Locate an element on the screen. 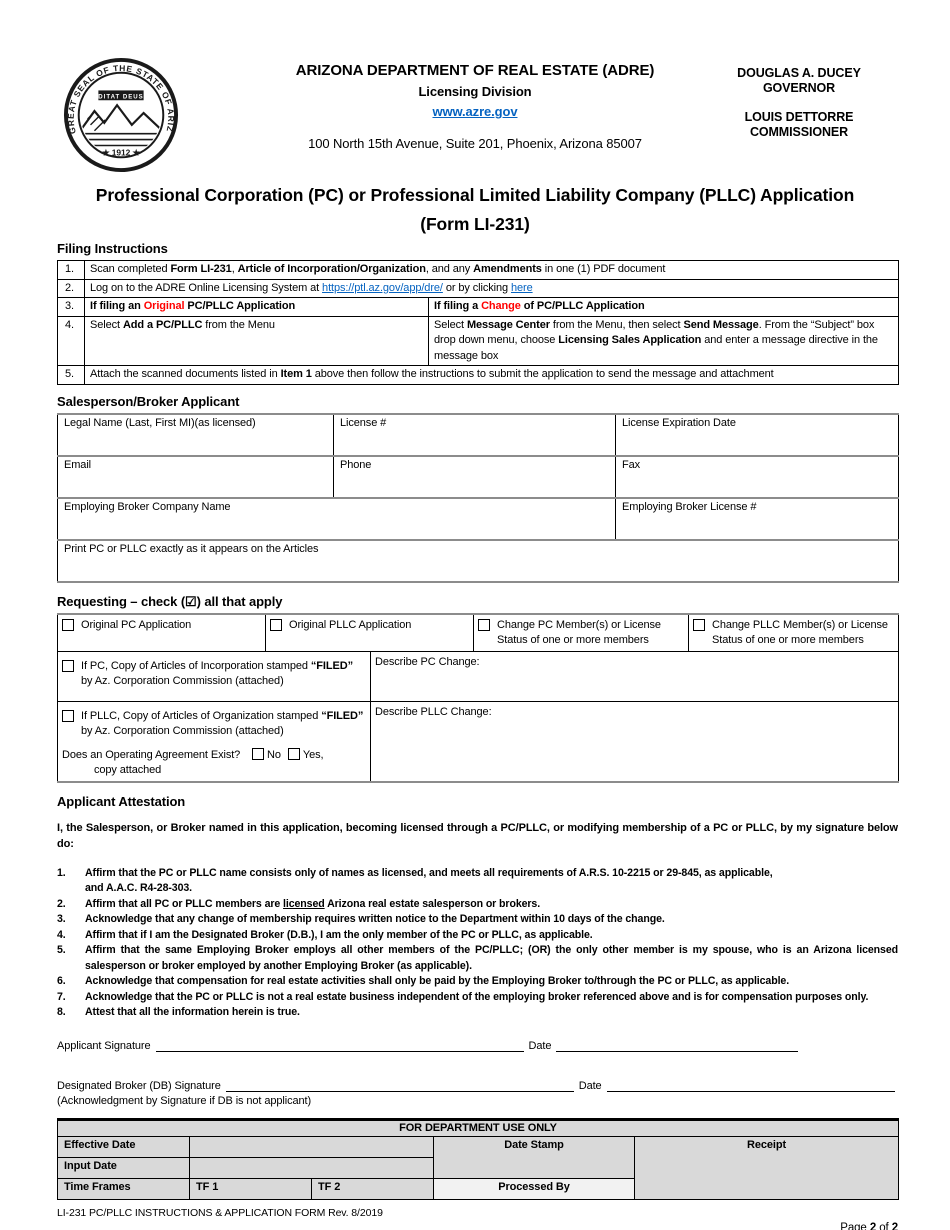 This screenshot has width=950, height=1230. email-field: Email is located at coordinates (195, 476).